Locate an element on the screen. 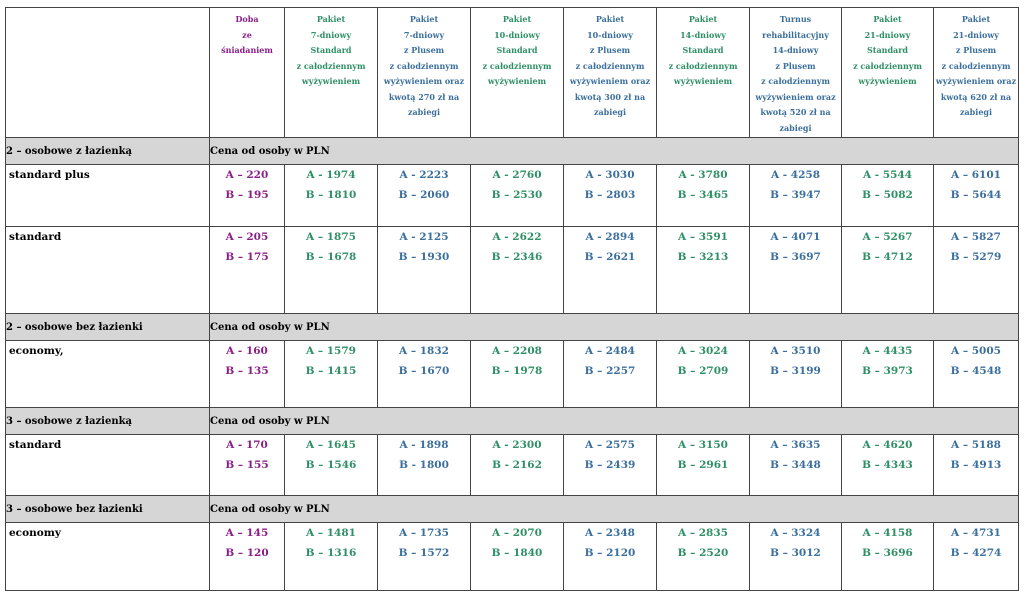 The image size is (1024, 595). price-cell: A – 2484 B – 2257 is located at coordinates (610, 374).